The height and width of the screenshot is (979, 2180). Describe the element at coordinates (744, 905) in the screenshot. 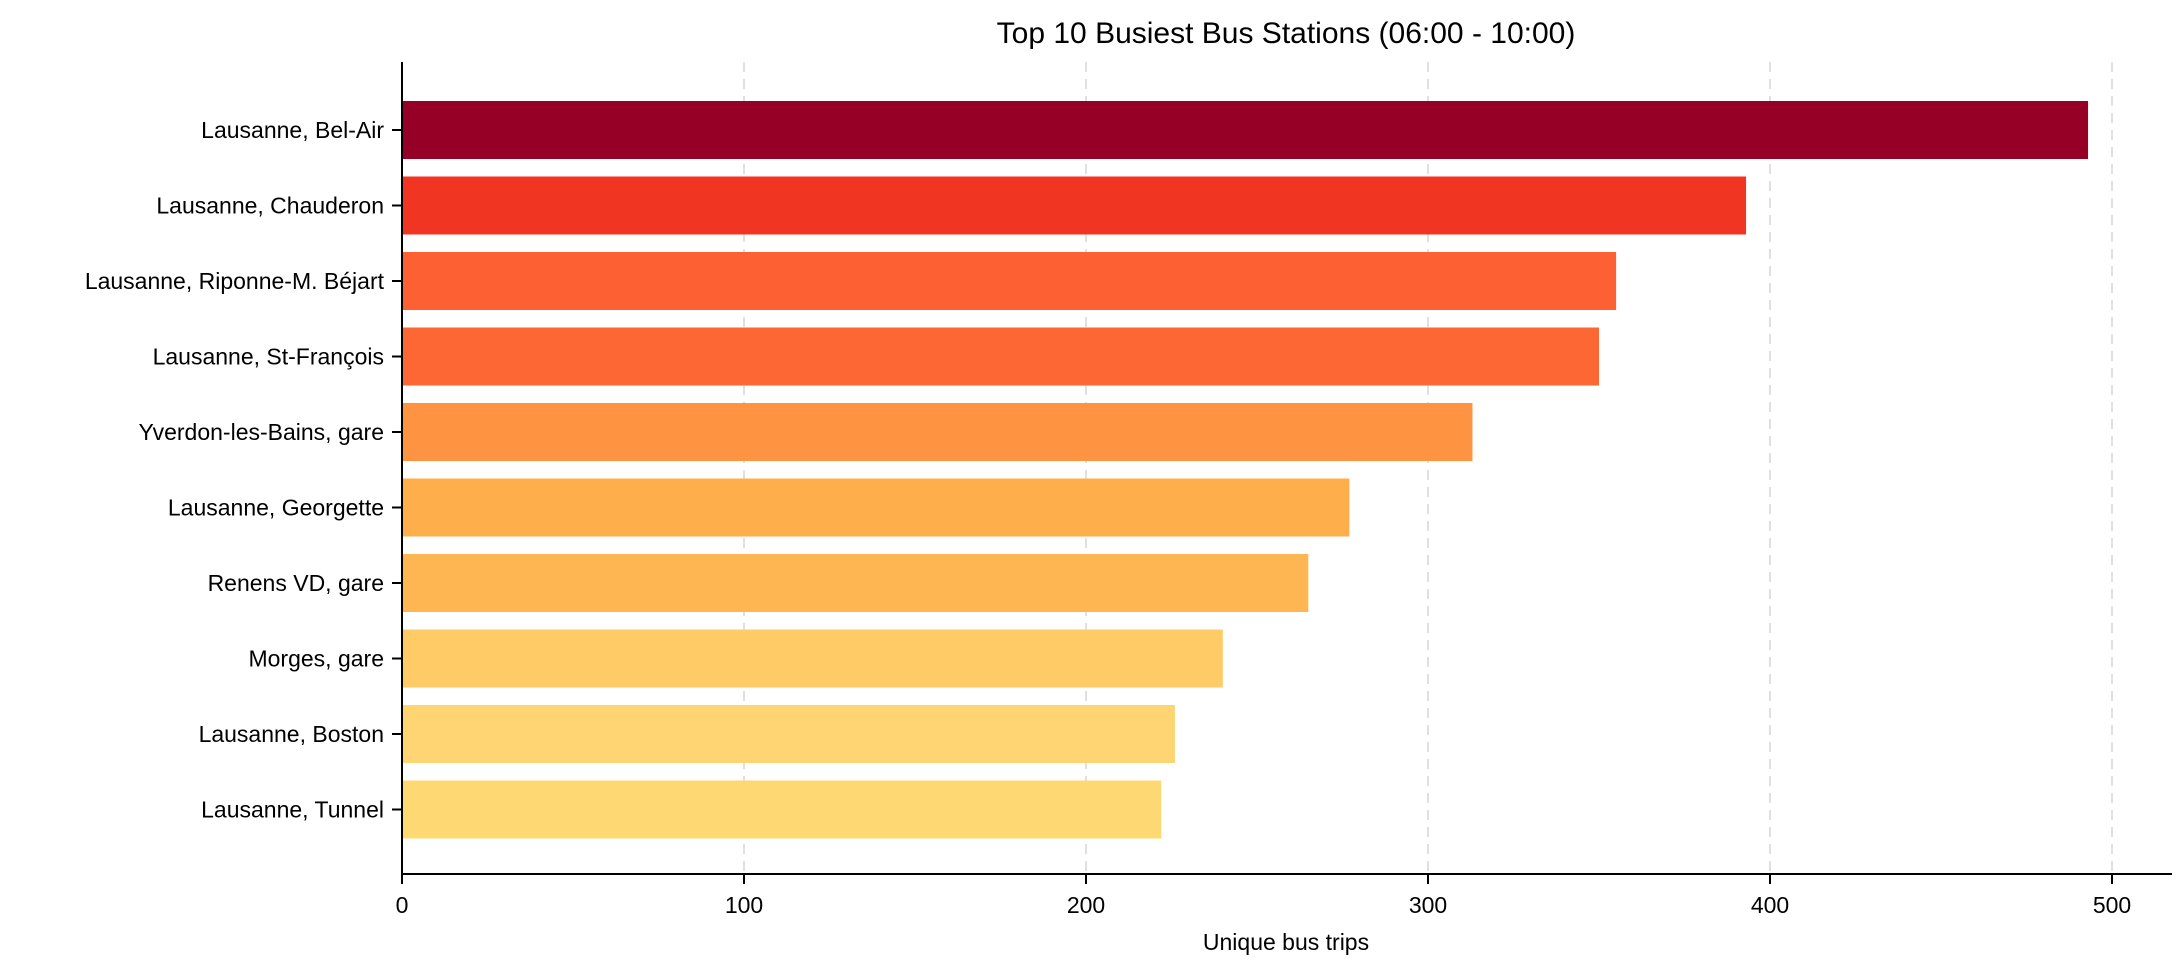

I see `x-tick-label: 100` at that location.